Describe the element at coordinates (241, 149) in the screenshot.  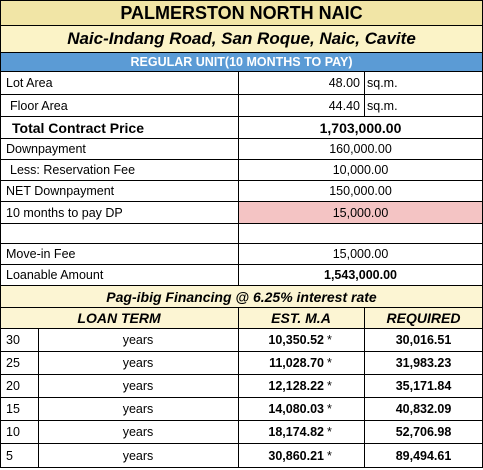
I see `downpayment-row: Downpayment 160,000.00` at that location.